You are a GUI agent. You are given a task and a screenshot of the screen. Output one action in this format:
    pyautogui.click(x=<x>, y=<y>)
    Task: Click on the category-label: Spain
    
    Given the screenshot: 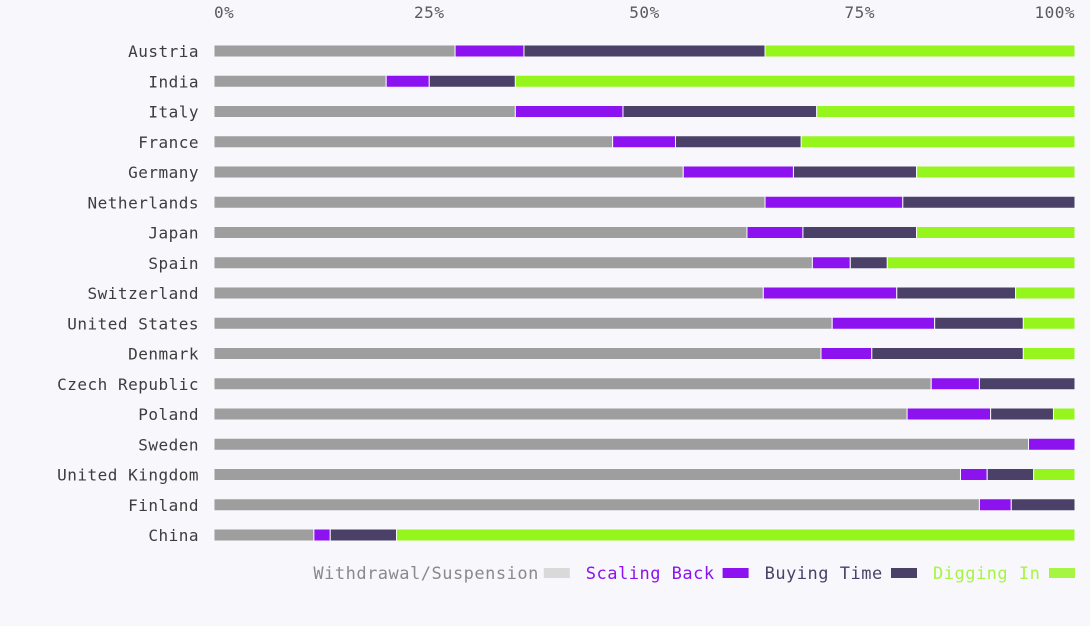 What is the action you would take?
    pyautogui.click(x=173, y=263)
    